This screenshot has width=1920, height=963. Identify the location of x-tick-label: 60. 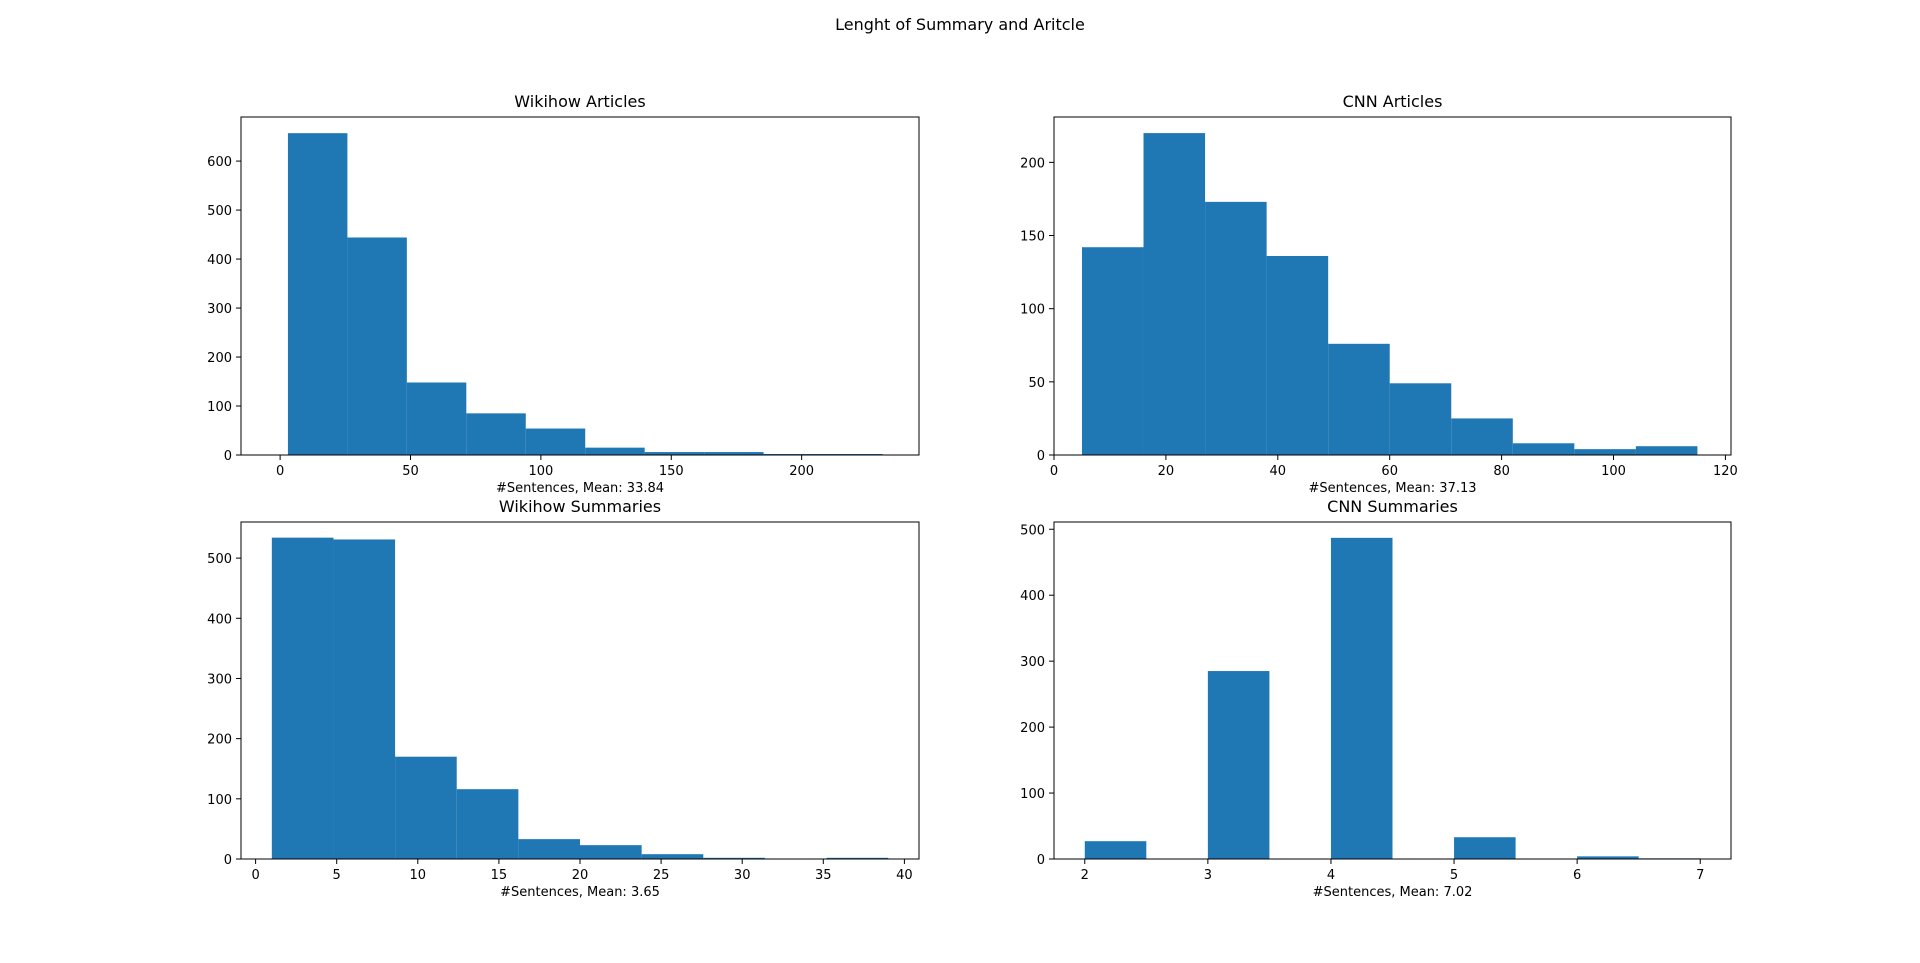
(1389, 471).